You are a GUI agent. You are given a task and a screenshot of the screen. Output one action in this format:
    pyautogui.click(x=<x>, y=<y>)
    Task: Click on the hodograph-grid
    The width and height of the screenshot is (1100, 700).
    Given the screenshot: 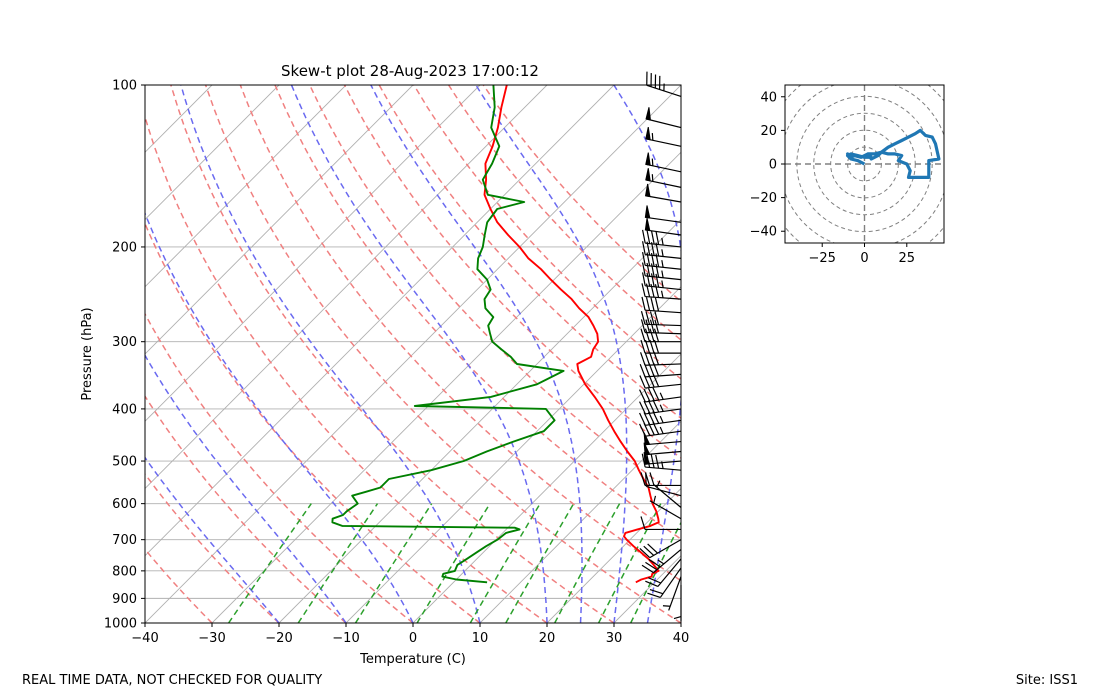 What is the action you would take?
    pyautogui.click(x=864, y=164)
    